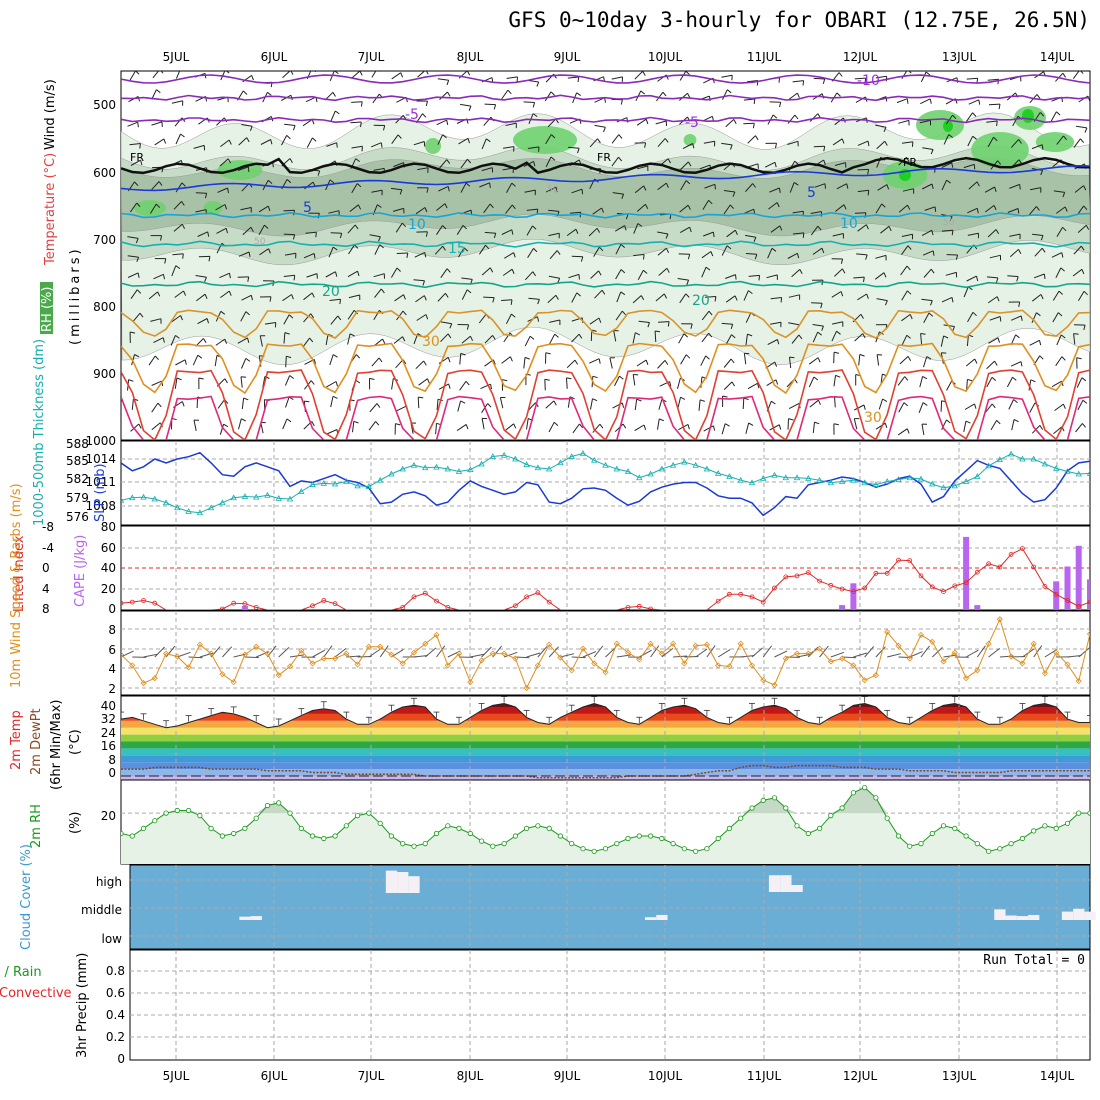  Describe the element at coordinates (665, 57) in the screenshot. I see `top-date-label: 10JUL` at that location.